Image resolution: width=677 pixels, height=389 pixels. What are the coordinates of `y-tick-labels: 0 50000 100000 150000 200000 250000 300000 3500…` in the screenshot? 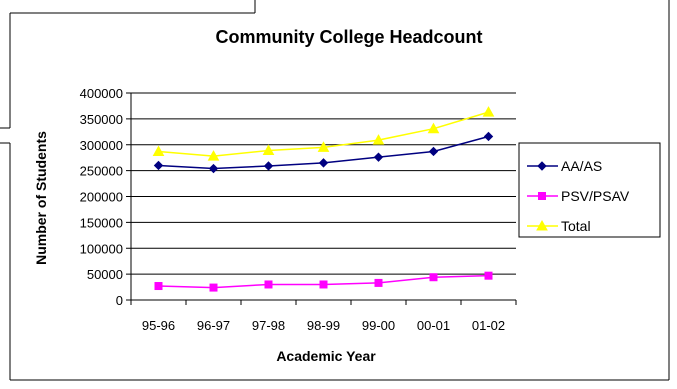 It's located at (101, 197).